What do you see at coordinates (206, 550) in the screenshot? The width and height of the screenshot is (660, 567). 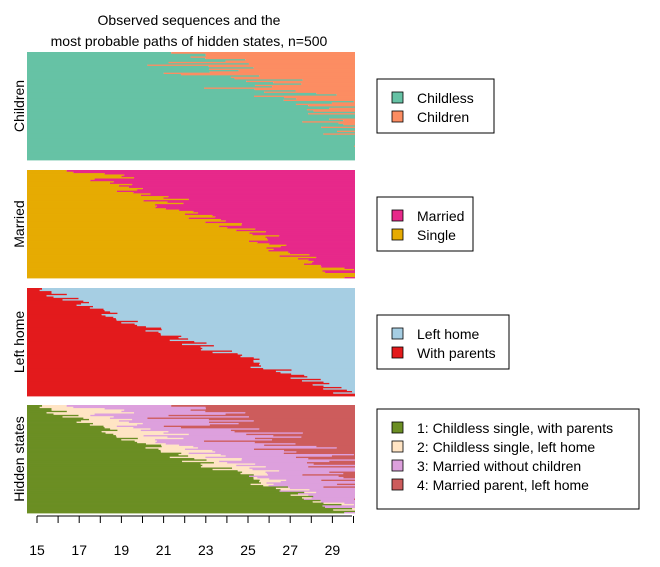 I see `x-tick-label: 23` at bounding box center [206, 550].